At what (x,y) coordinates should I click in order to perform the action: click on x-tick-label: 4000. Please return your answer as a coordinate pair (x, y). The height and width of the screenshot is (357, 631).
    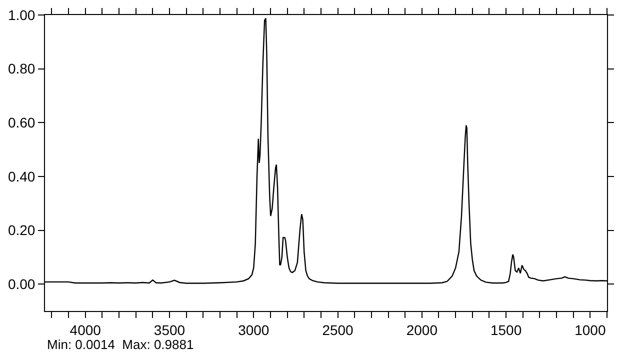
    Looking at the image, I should click on (86, 330).